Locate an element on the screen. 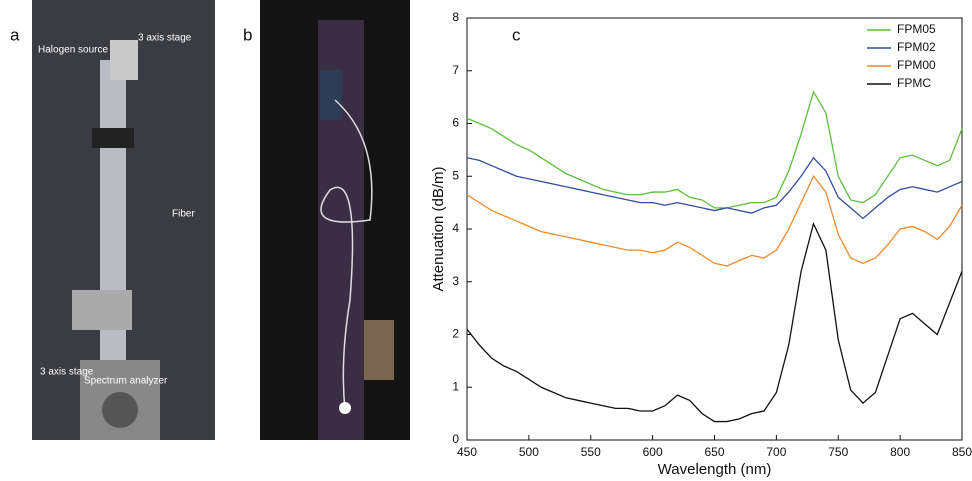 The height and width of the screenshot is (481, 972). legend-label: FPMC is located at coordinates (914, 83).